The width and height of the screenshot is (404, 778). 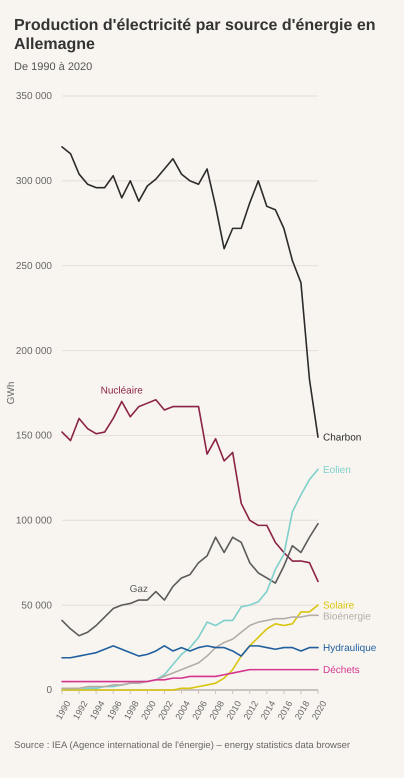 What do you see at coordinates (34, 182) in the screenshot?
I see `y-tick-label: 300 000` at bounding box center [34, 182].